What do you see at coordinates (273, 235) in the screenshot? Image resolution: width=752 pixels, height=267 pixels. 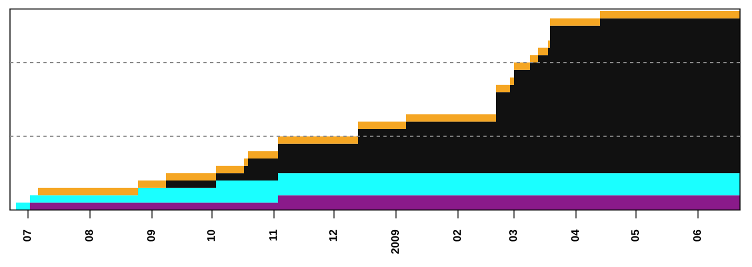 I see `x-tick-label: 11` at bounding box center [273, 235].